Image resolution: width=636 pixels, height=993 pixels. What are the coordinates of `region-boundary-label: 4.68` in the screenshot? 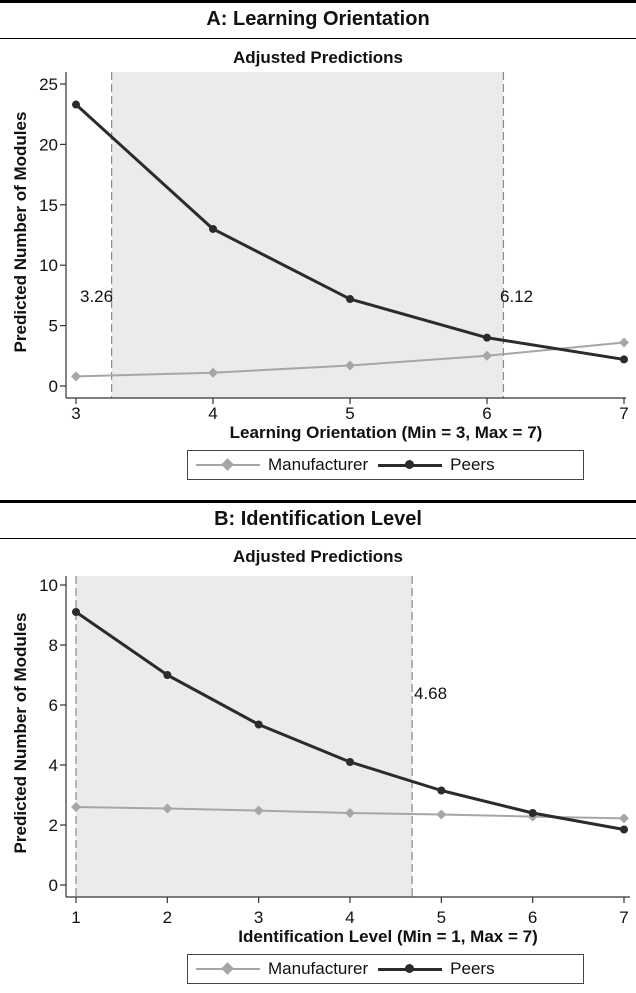 It's located at (430, 693).